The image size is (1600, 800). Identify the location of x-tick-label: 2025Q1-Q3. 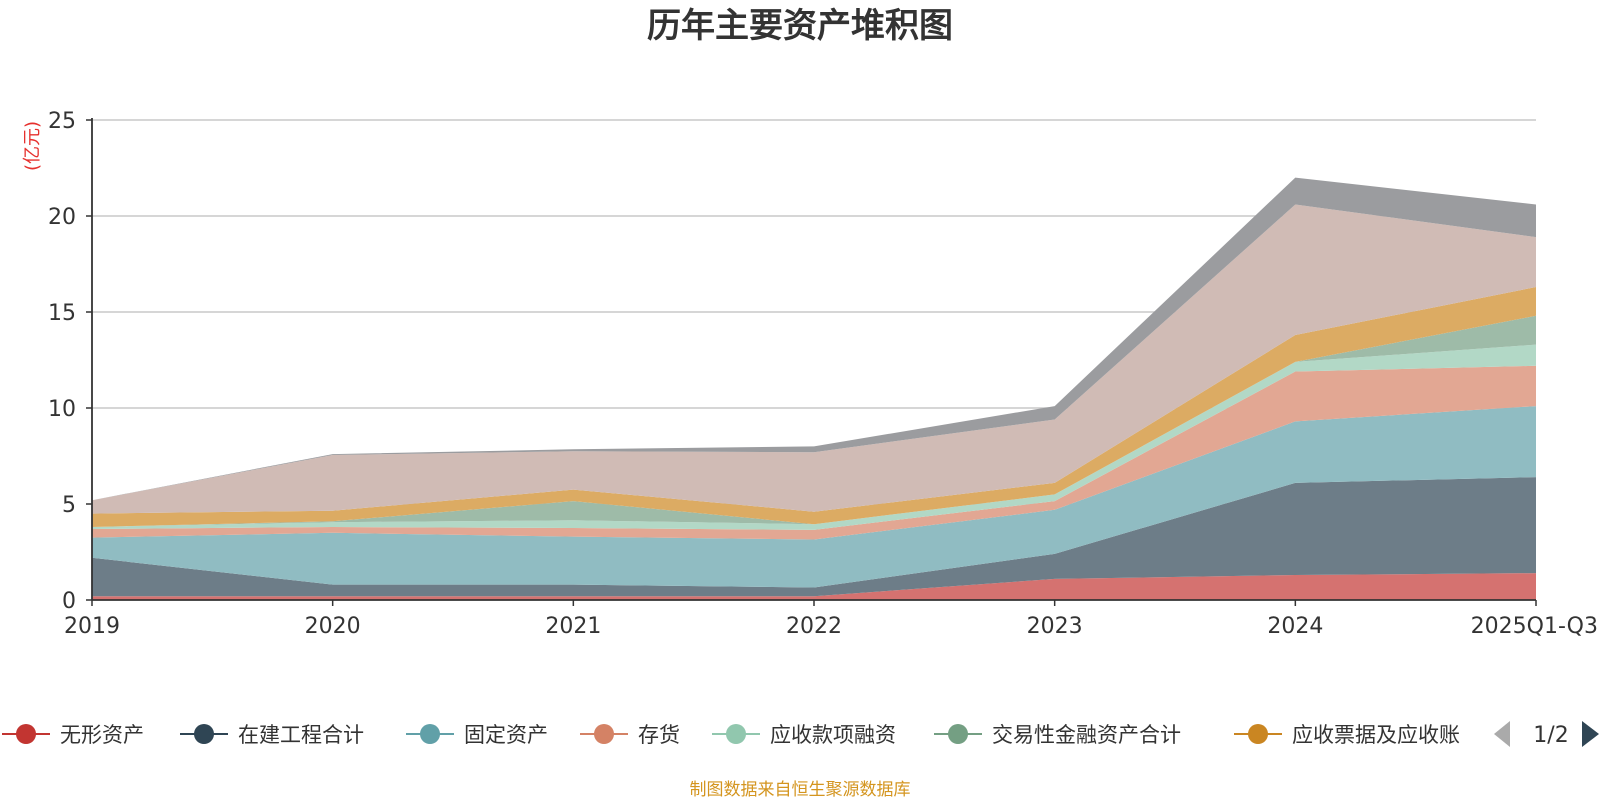
(1534, 626).